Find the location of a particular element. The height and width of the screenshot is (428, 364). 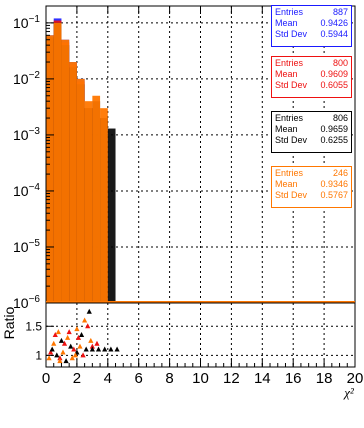

x-axis-label: χ² is located at coordinates (348, 392).